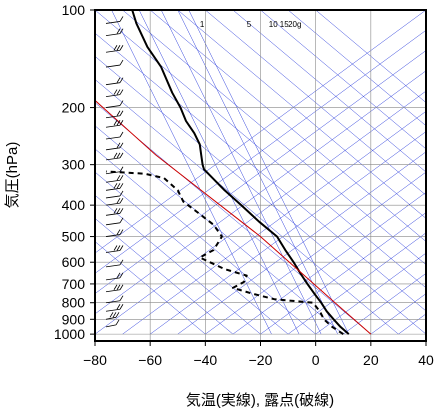  I want to click on x-tick-label: 20, so click(371, 360).